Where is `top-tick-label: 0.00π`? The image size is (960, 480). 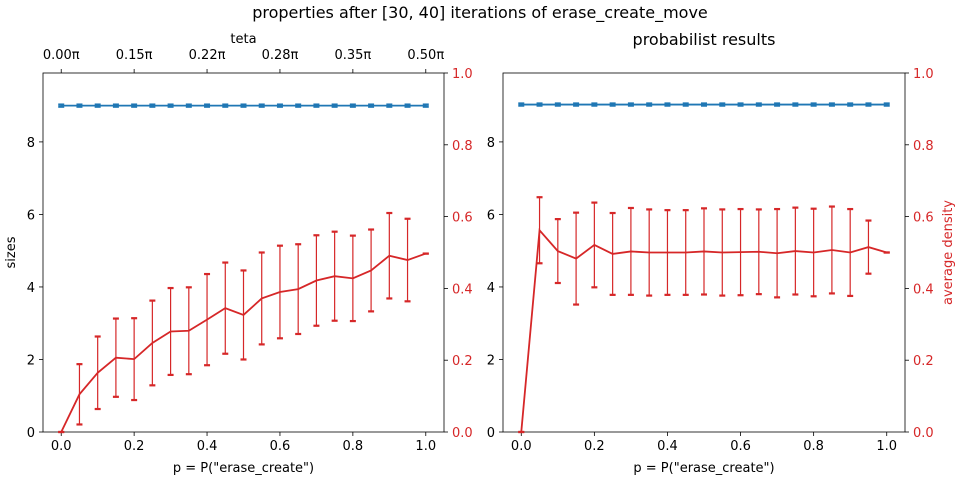 top-tick-label: 0.00π is located at coordinates (61, 55).